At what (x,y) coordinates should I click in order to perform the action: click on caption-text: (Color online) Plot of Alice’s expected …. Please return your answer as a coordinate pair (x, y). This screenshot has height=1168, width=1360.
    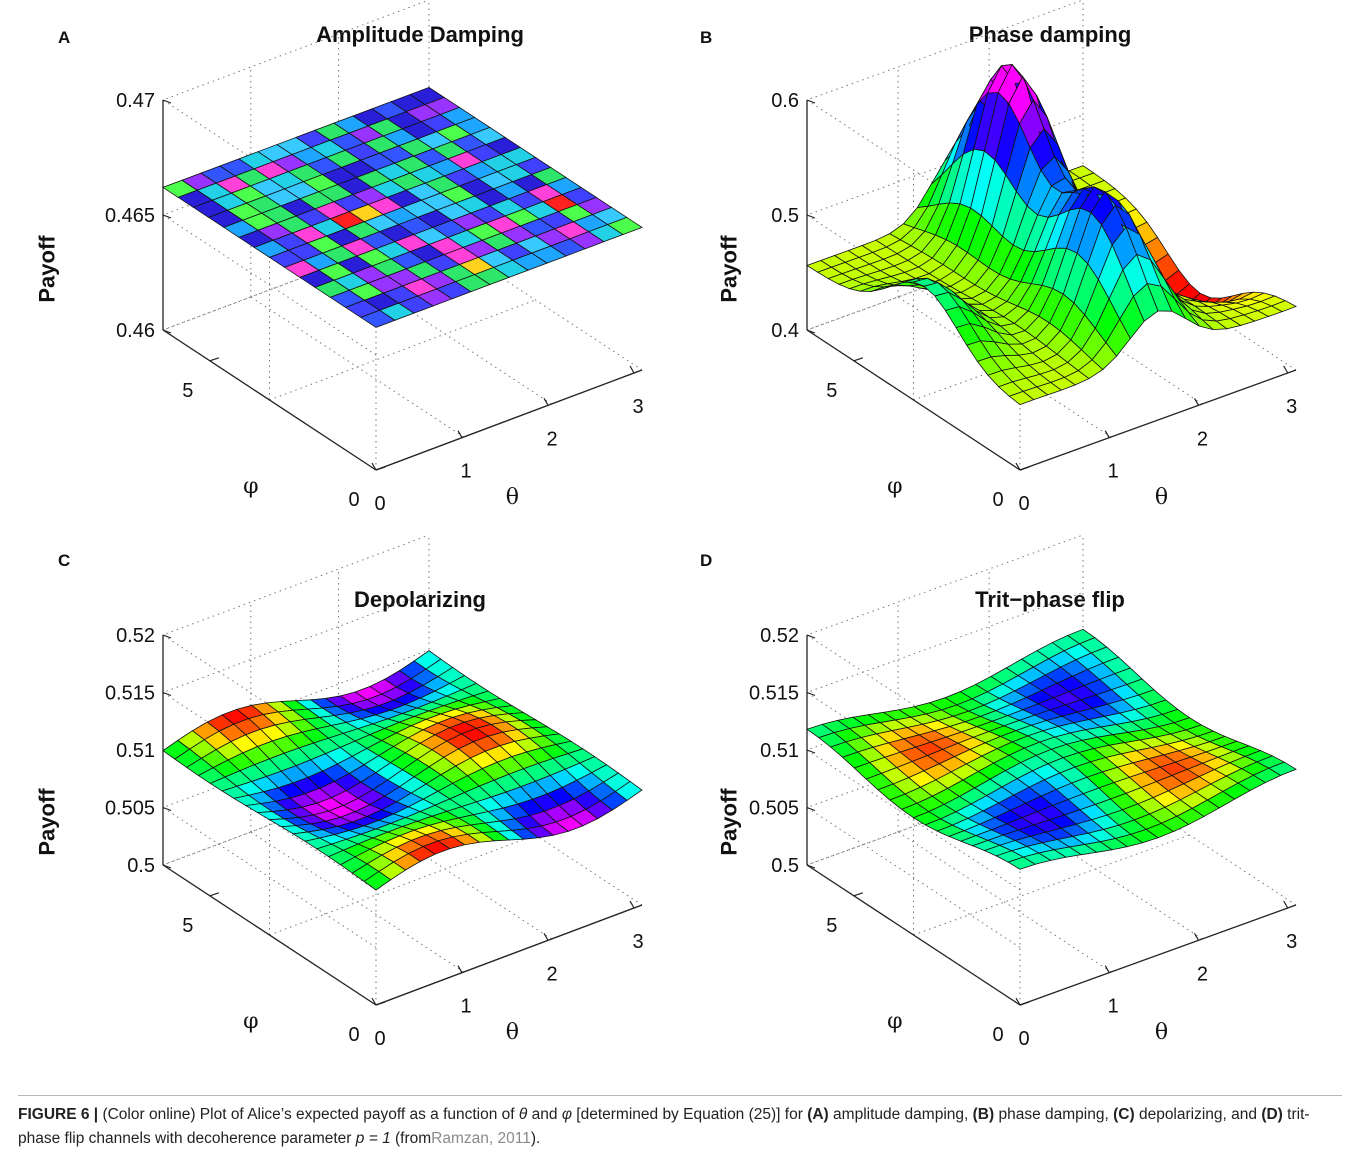
    Looking at the image, I should click on (308, 1114).